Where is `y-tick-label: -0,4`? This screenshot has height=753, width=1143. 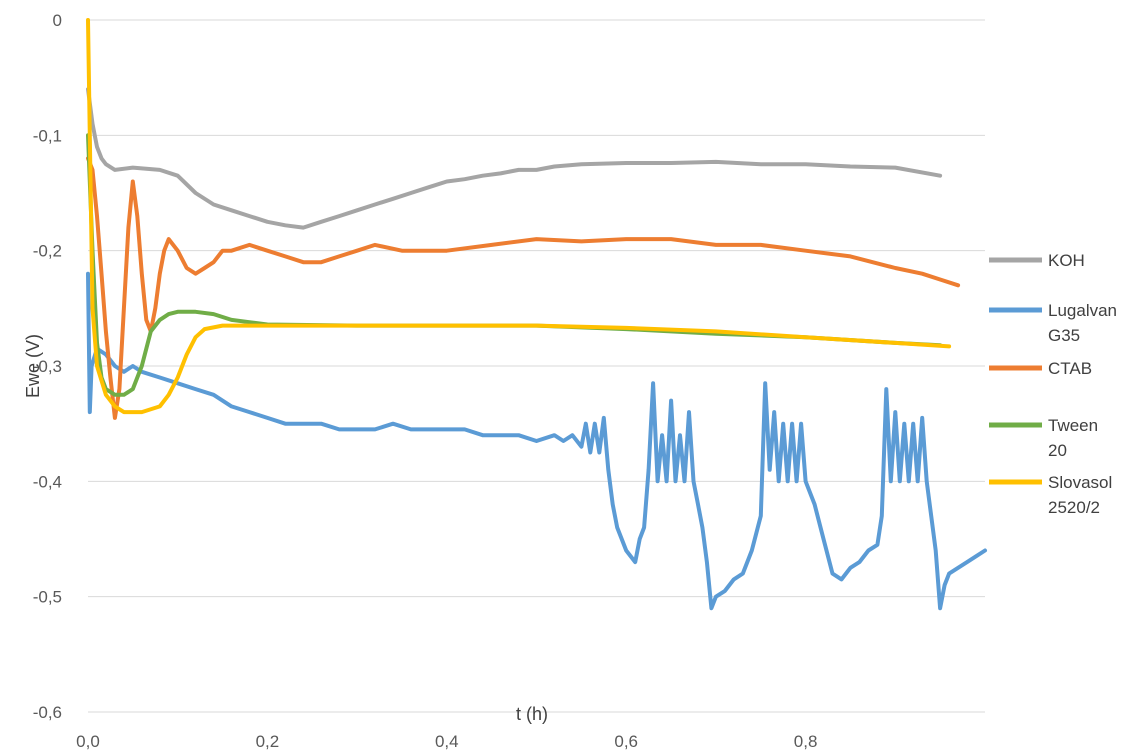 y-tick-label: -0,4 is located at coordinates (47, 481).